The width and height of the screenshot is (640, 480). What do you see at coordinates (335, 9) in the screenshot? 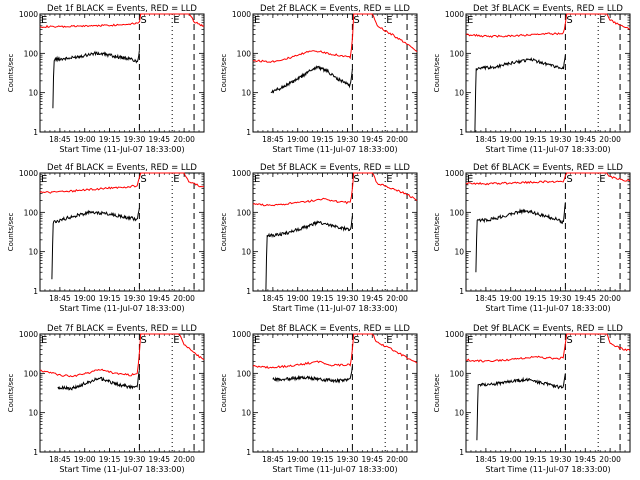
I see `panel-title: Det 2f BLACK = Events, RED = LLD` at bounding box center [335, 9].